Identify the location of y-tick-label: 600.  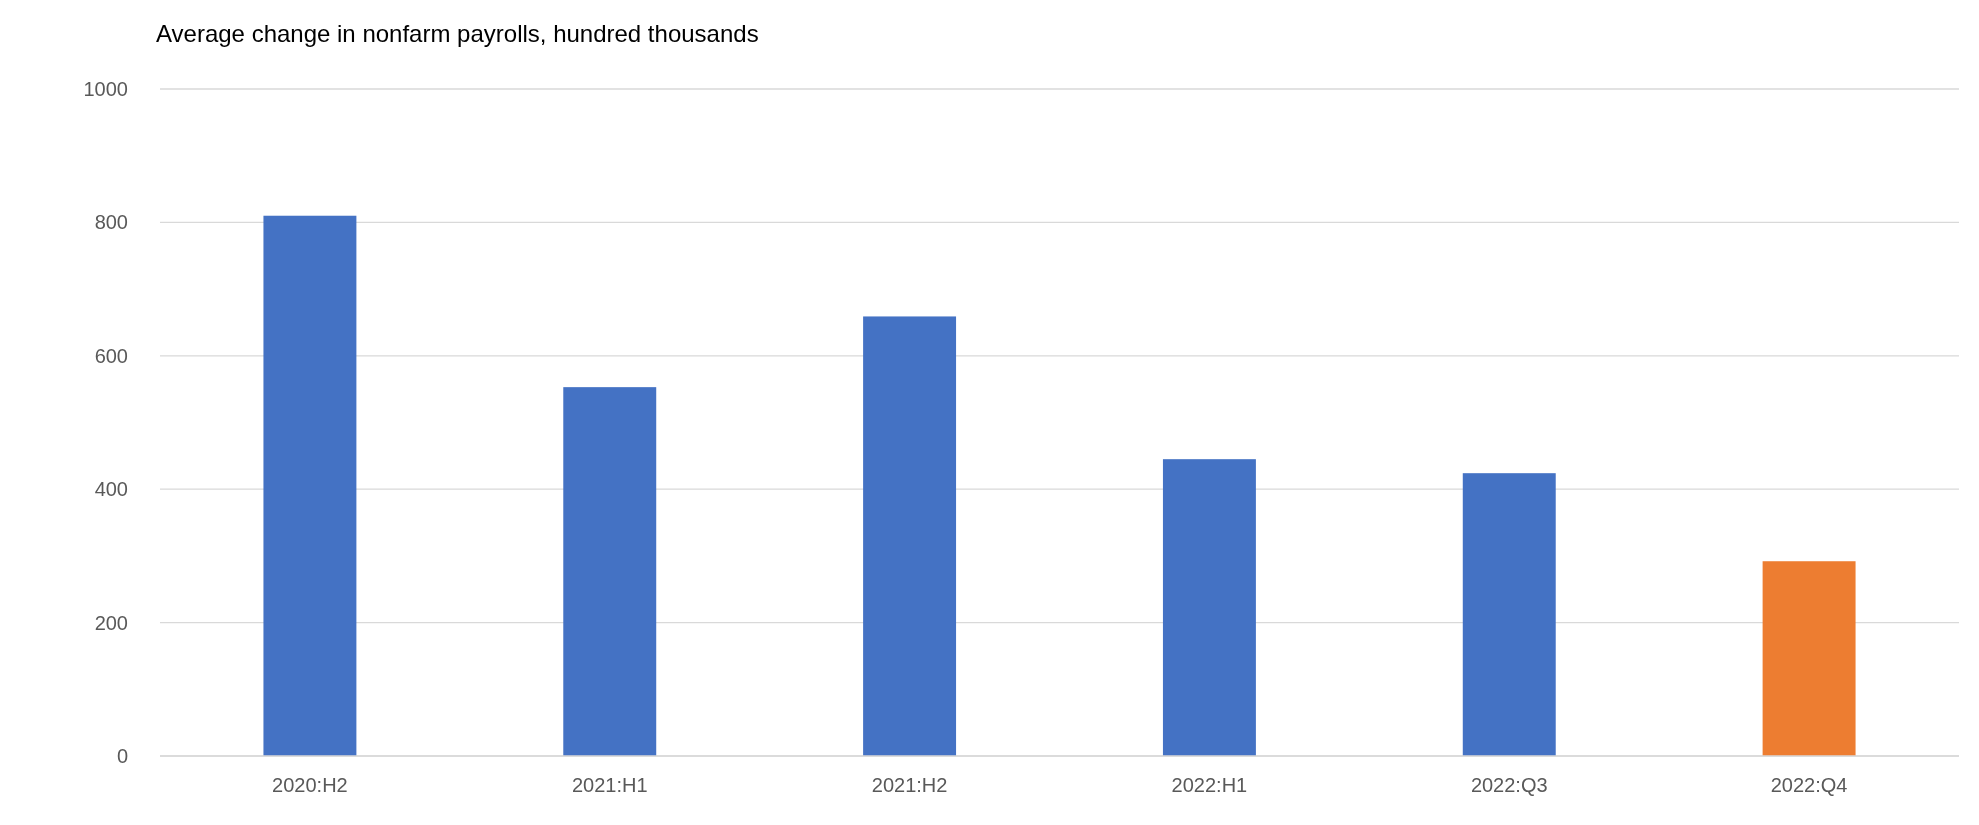
(111, 355).